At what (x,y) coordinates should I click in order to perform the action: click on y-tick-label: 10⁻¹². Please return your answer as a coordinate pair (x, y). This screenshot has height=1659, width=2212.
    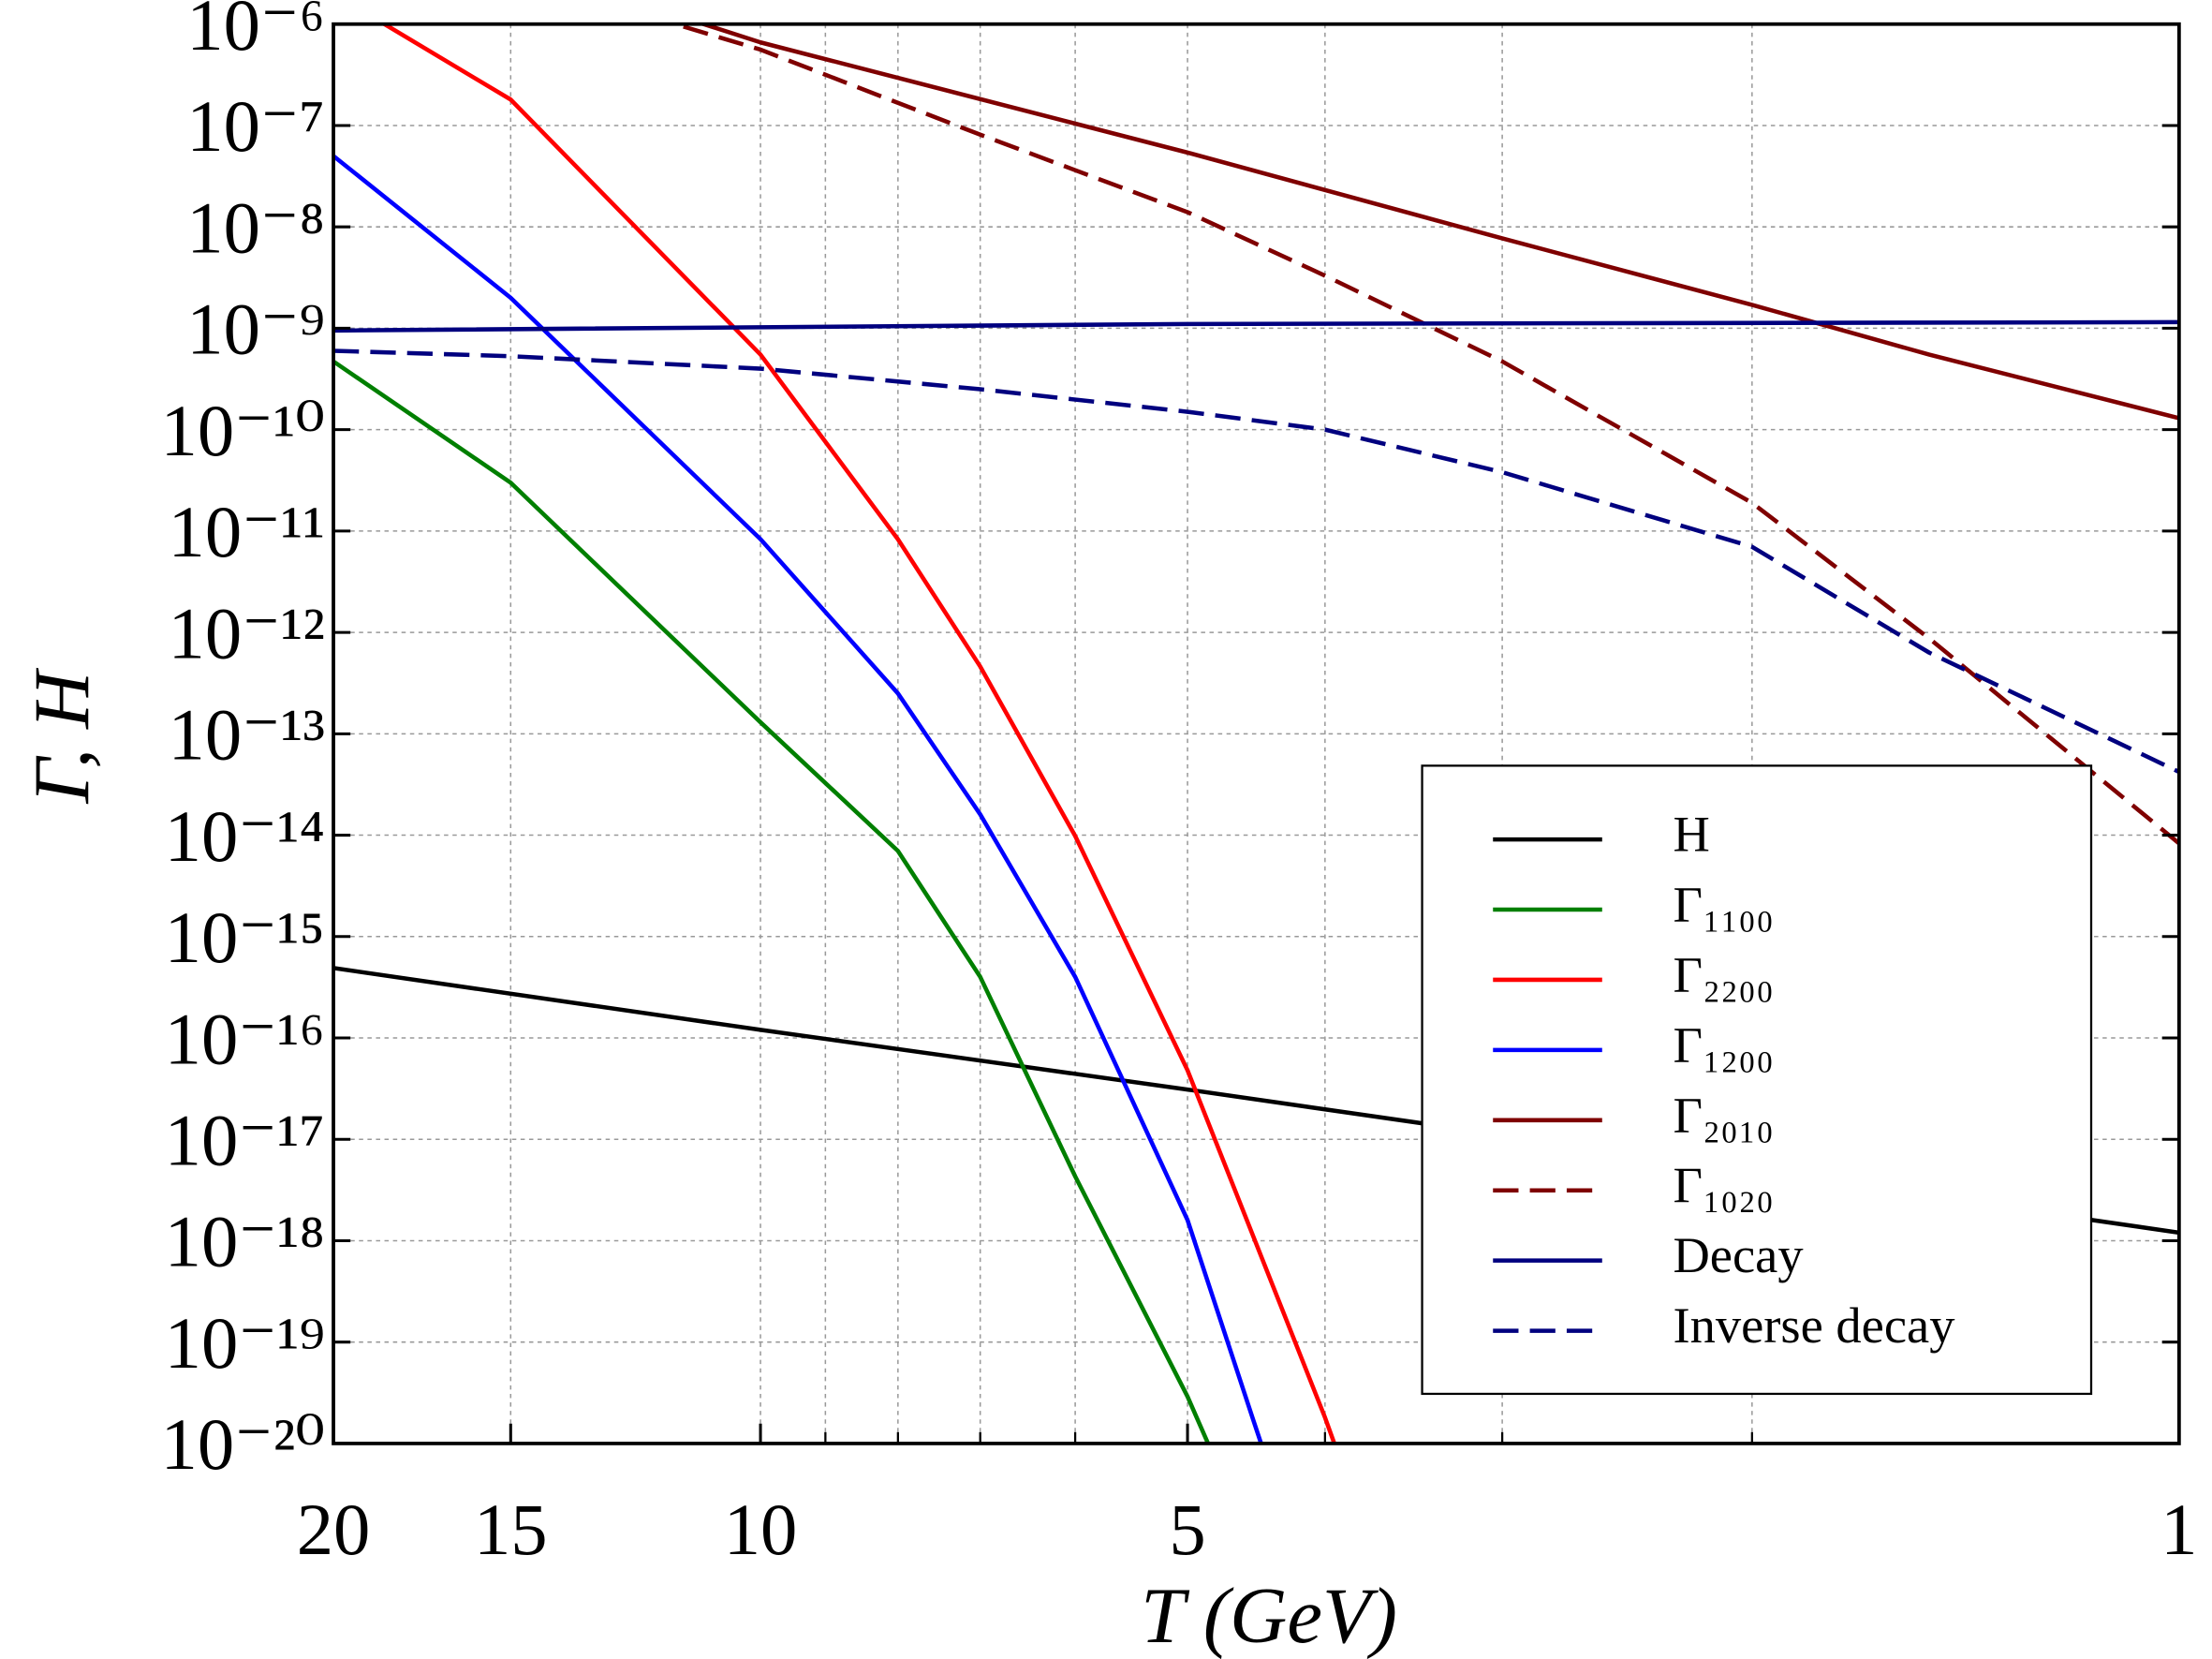
    Looking at the image, I should click on (247, 633).